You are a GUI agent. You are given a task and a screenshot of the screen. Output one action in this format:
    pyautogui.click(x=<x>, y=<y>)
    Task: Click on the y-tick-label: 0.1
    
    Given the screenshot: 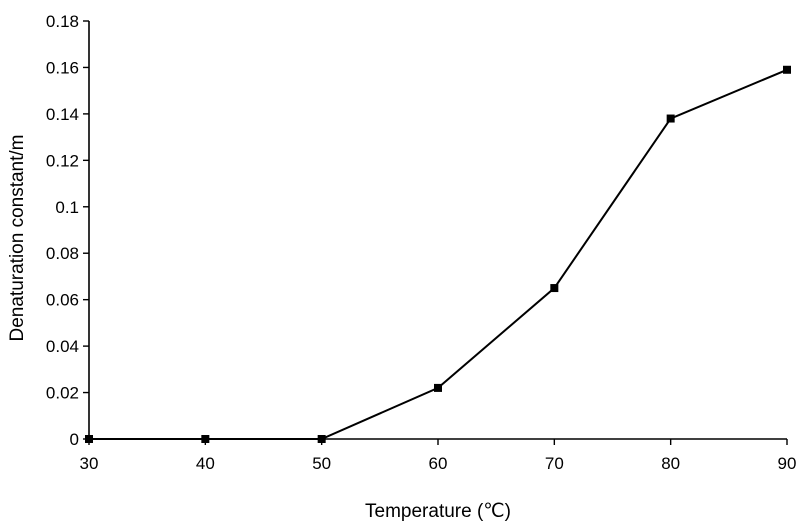 What is the action you would take?
    pyautogui.click(x=67, y=207)
    